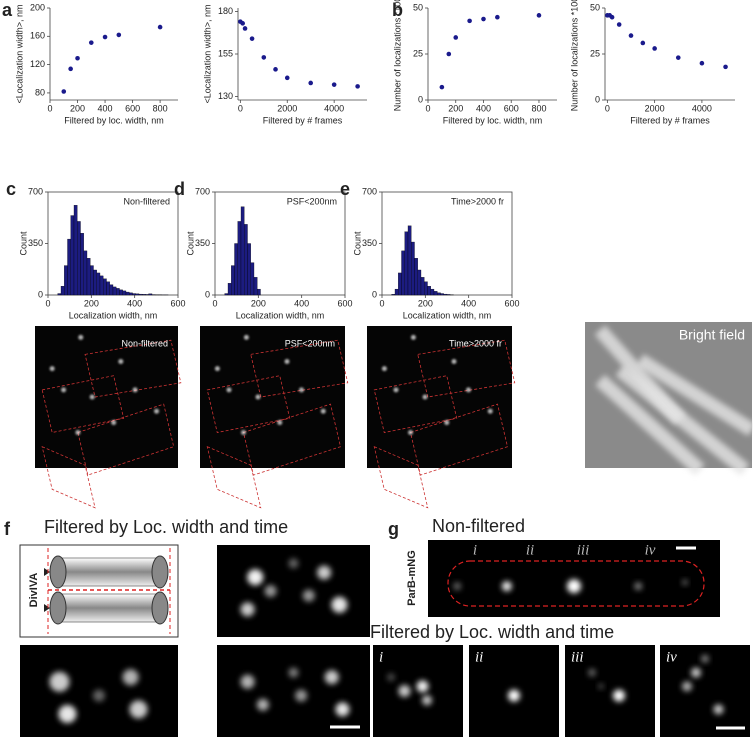 This screenshot has width=753, height=738. What do you see at coordinates (493, 120) in the screenshot?
I see `x-axis-title: Filtered by loc. width, nm` at bounding box center [493, 120].